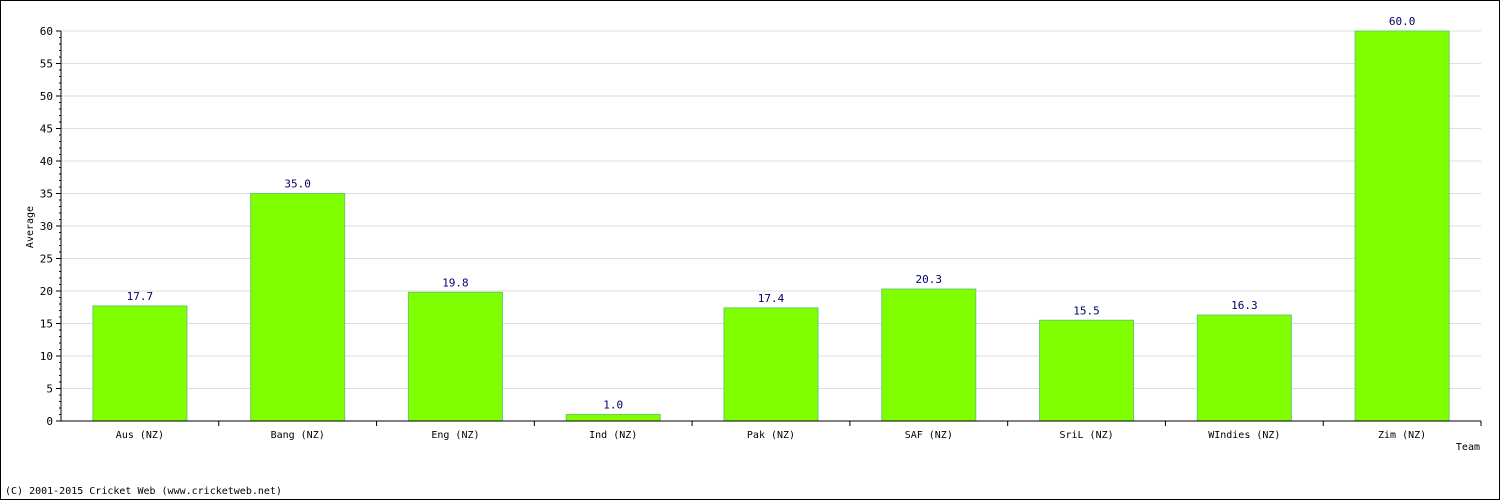 The width and height of the screenshot is (1500, 501). What do you see at coordinates (929, 435) in the screenshot?
I see `x-tick-label: SAF (NZ)` at bounding box center [929, 435].